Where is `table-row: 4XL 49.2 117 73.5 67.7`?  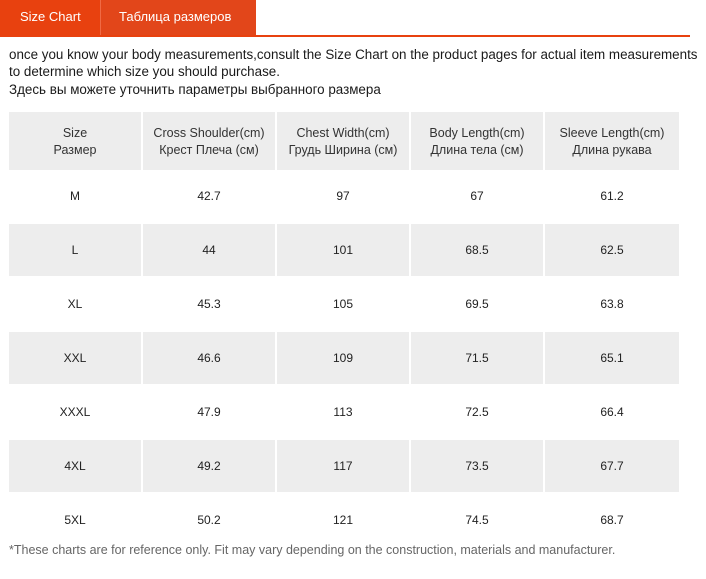 table-row: 4XL 49.2 117 73.5 67.7 is located at coordinates (344, 465).